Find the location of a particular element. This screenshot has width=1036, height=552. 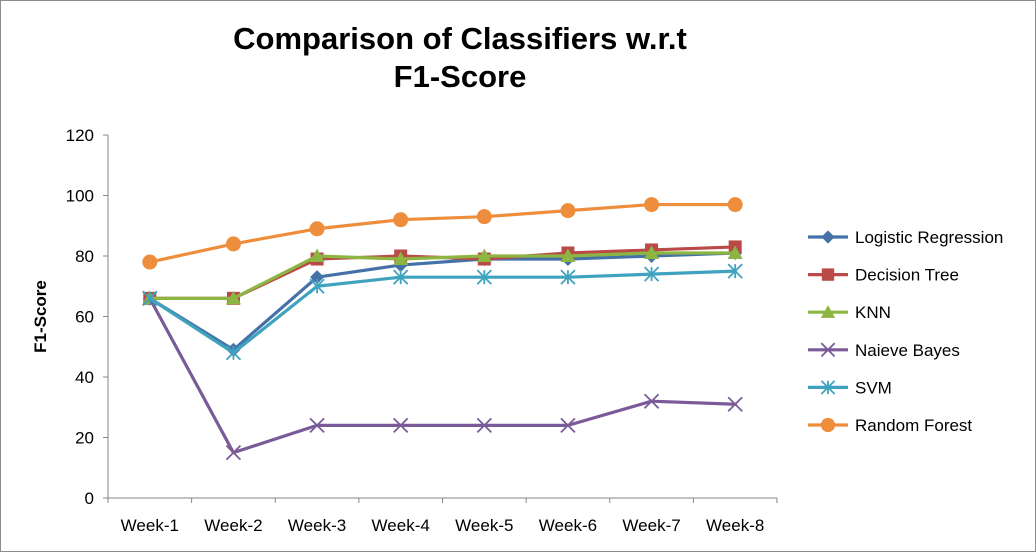

x-tick-label: Week-2 is located at coordinates (233, 525).